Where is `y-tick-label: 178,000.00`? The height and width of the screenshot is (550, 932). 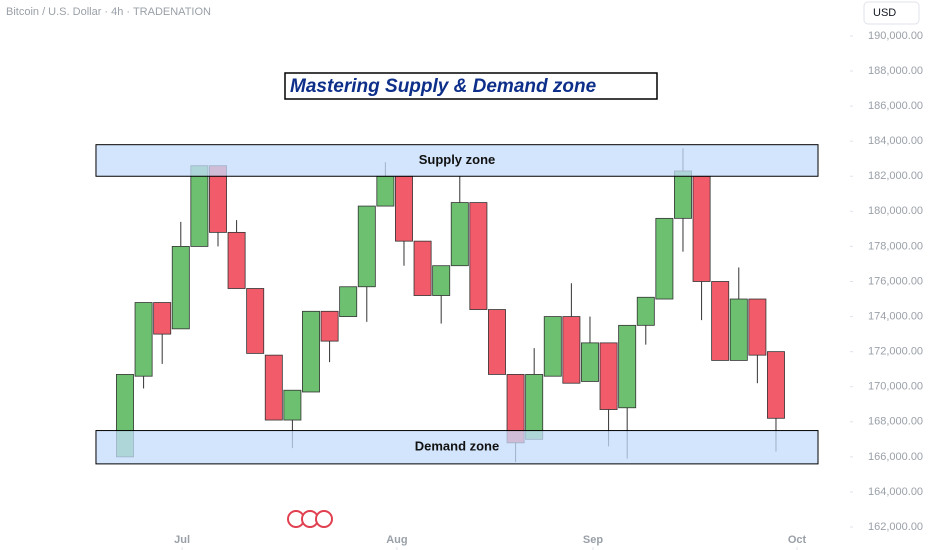
y-tick-label: 178,000.00 is located at coordinates (895, 246).